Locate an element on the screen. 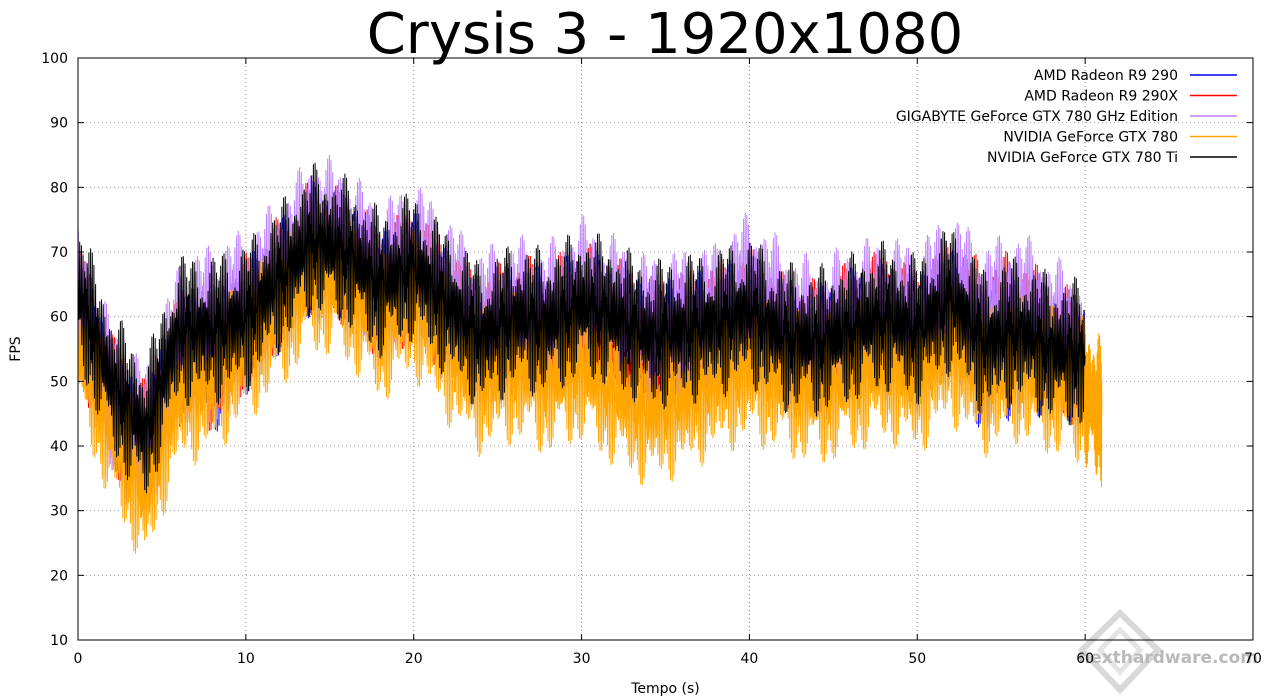 The height and width of the screenshot is (700, 1280). y-tick-label: 60 is located at coordinates (59, 318).